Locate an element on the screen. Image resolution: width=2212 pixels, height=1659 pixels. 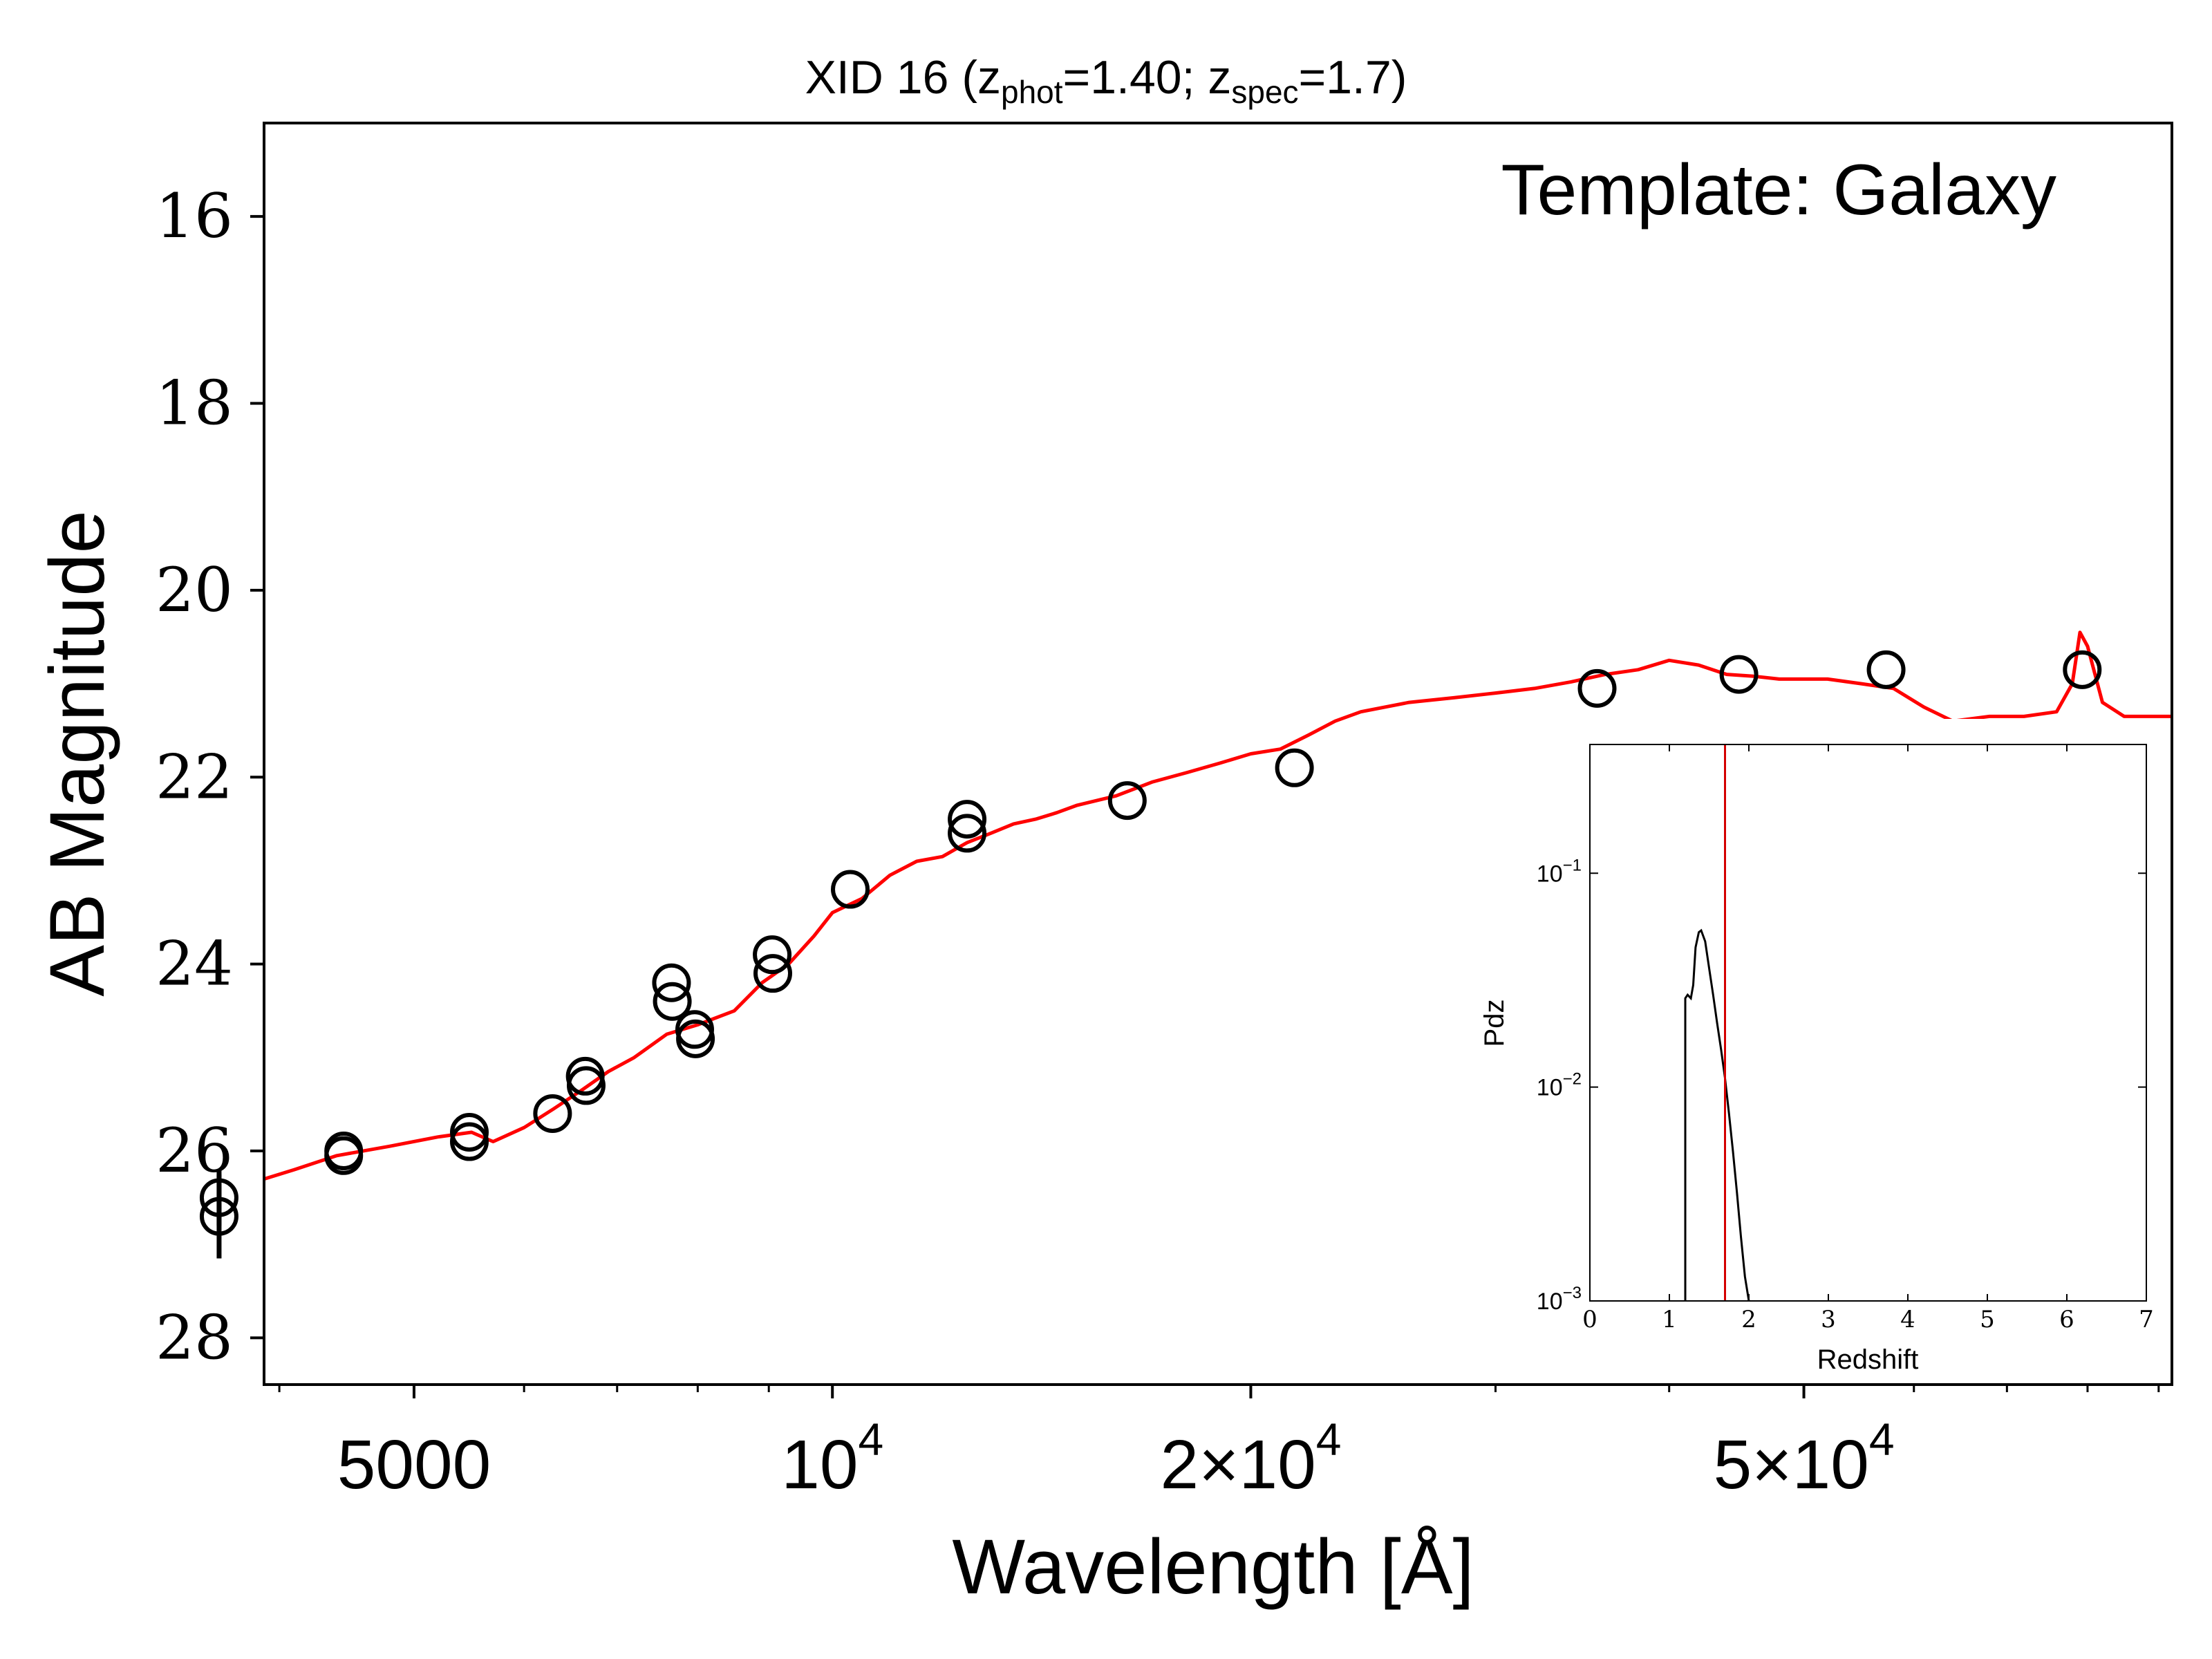
inset-x-tick-label: 6 is located at coordinates (2066, 1319).